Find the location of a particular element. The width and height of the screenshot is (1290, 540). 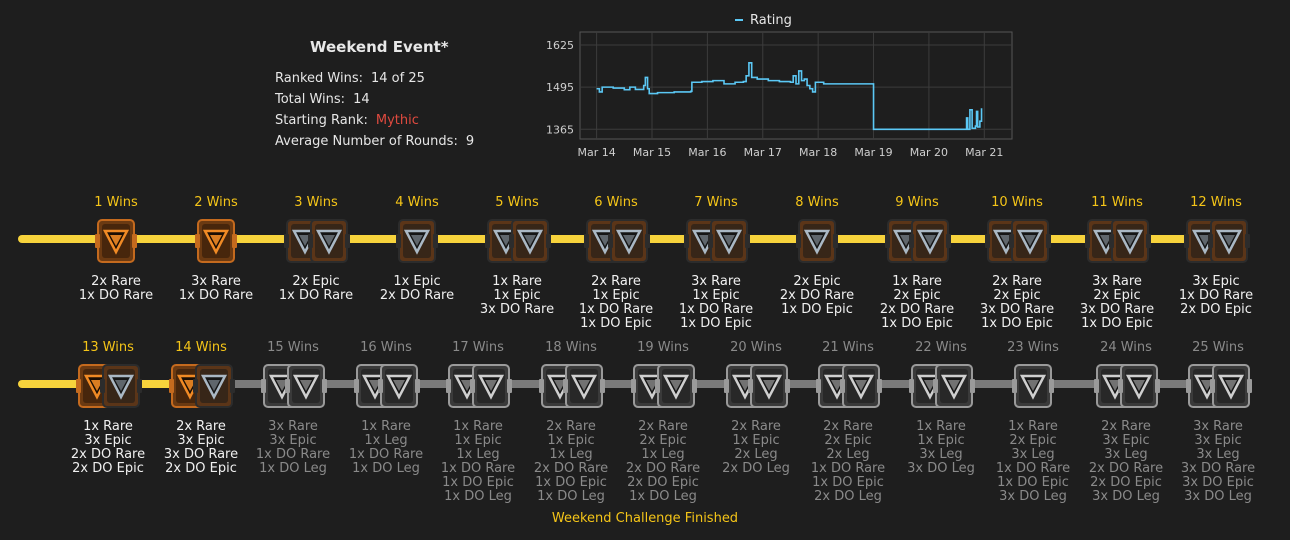

reward-item: 1x Leg is located at coordinates (571, 454).